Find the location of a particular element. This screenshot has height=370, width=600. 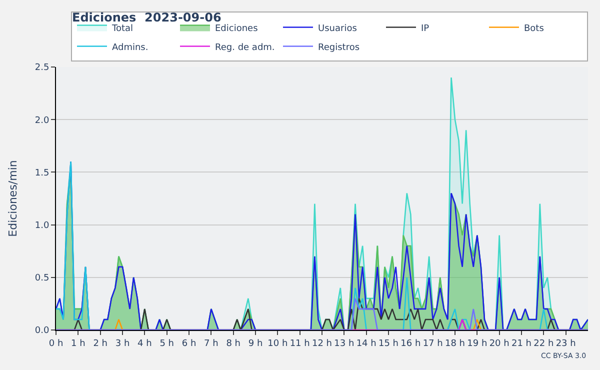

x-tick-label: 14 h is located at coordinates (366, 343).